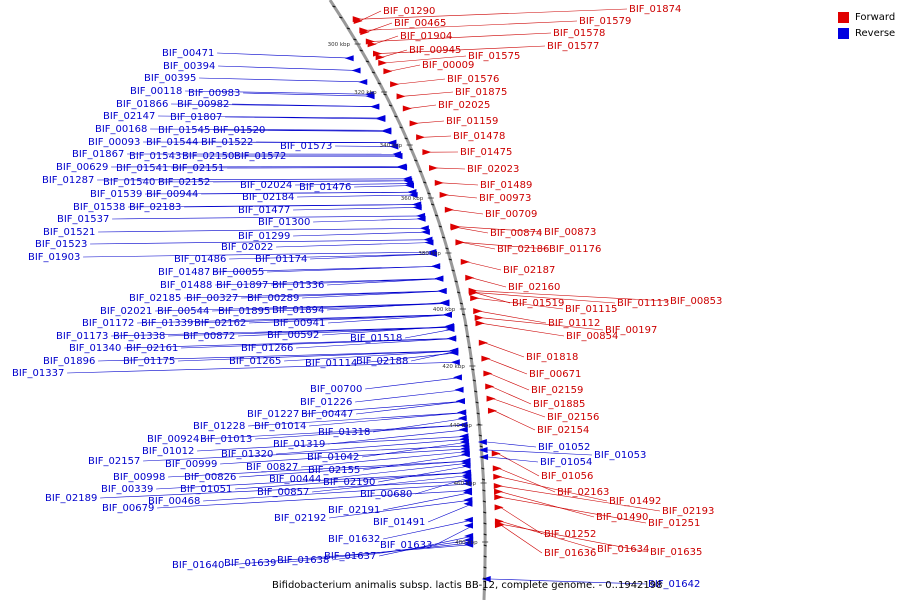  I want to click on forward-gene-label: BIF_01575, so click(494, 56).